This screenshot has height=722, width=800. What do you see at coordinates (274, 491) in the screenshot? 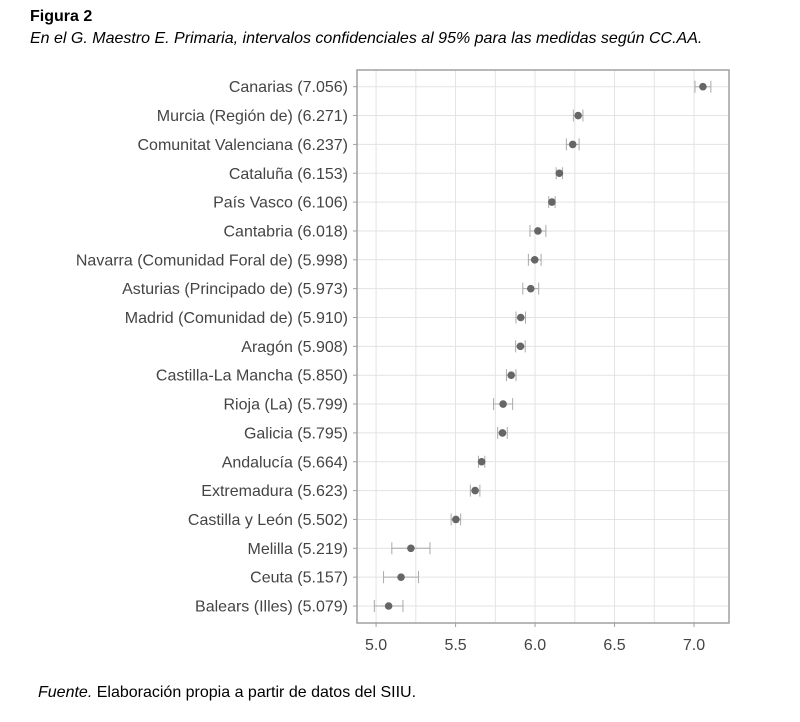
I see `y-tick-label: Extremadura (5.623)` at bounding box center [274, 491].